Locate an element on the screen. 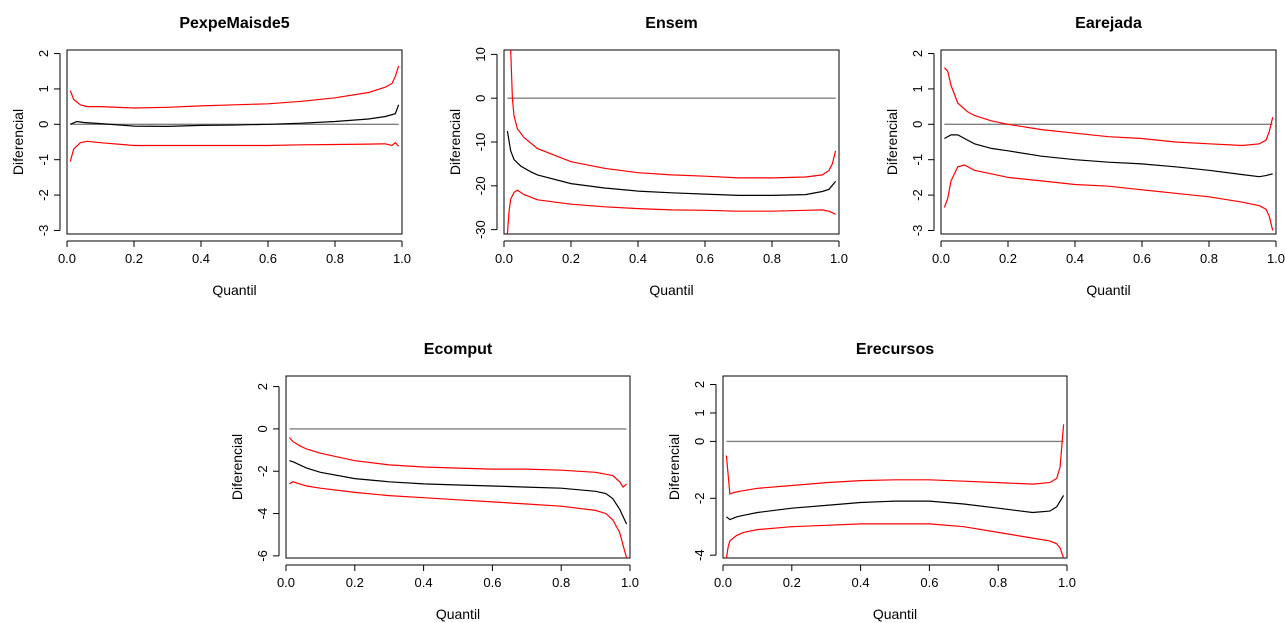  y-tick-label: -30 is located at coordinates (480, 229).